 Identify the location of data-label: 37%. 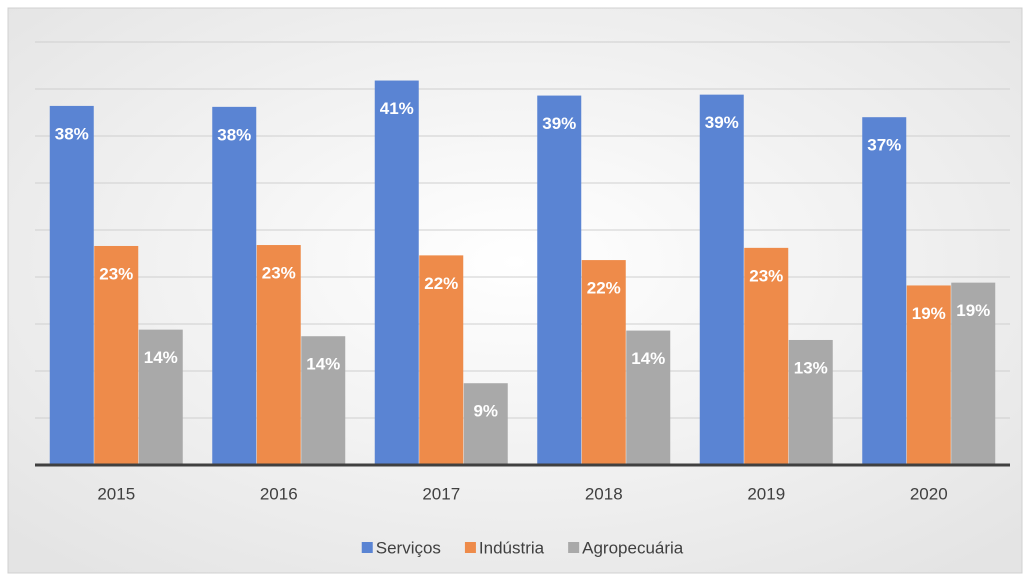
(884, 145).